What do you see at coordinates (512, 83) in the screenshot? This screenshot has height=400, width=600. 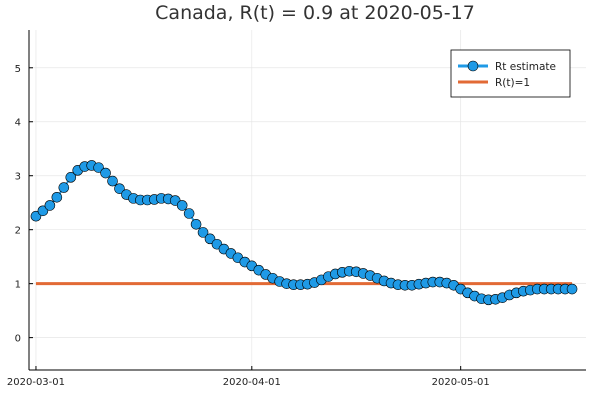 I see `legend-label-rt-one: R(t)=1` at bounding box center [512, 83].